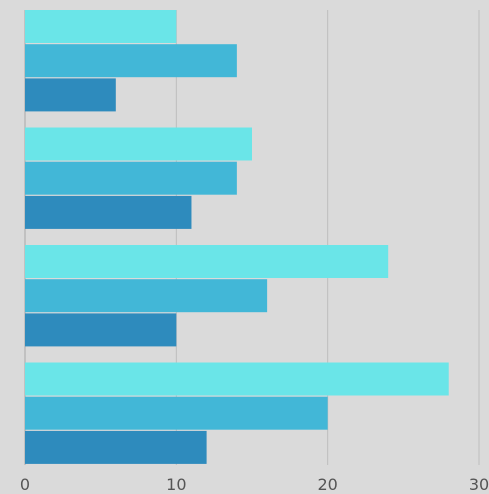 Image resolution: width=489 pixels, height=494 pixels. What do you see at coordinates (479, 484) in the screenshot?
I see `x-tick-label: 30` at bounding box center [479, 484].